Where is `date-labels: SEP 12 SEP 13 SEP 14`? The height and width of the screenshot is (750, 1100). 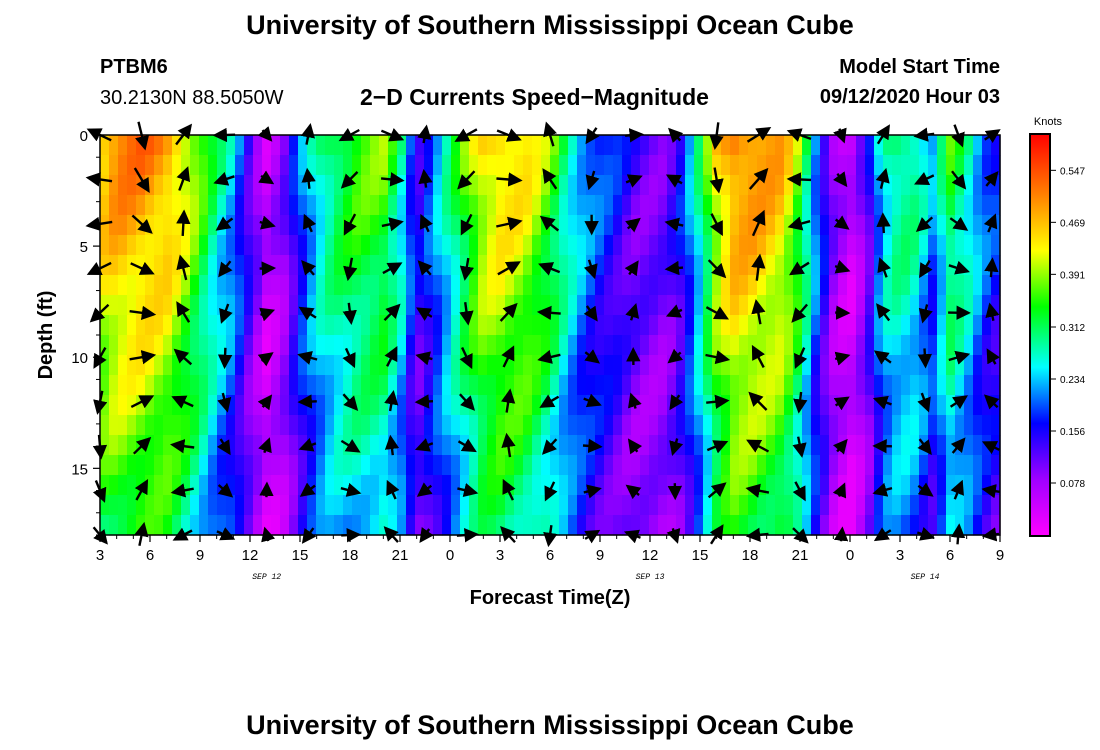 date-labels: SEP 12 SEP 13 SEP 14 is located at coordinates (595, 577).